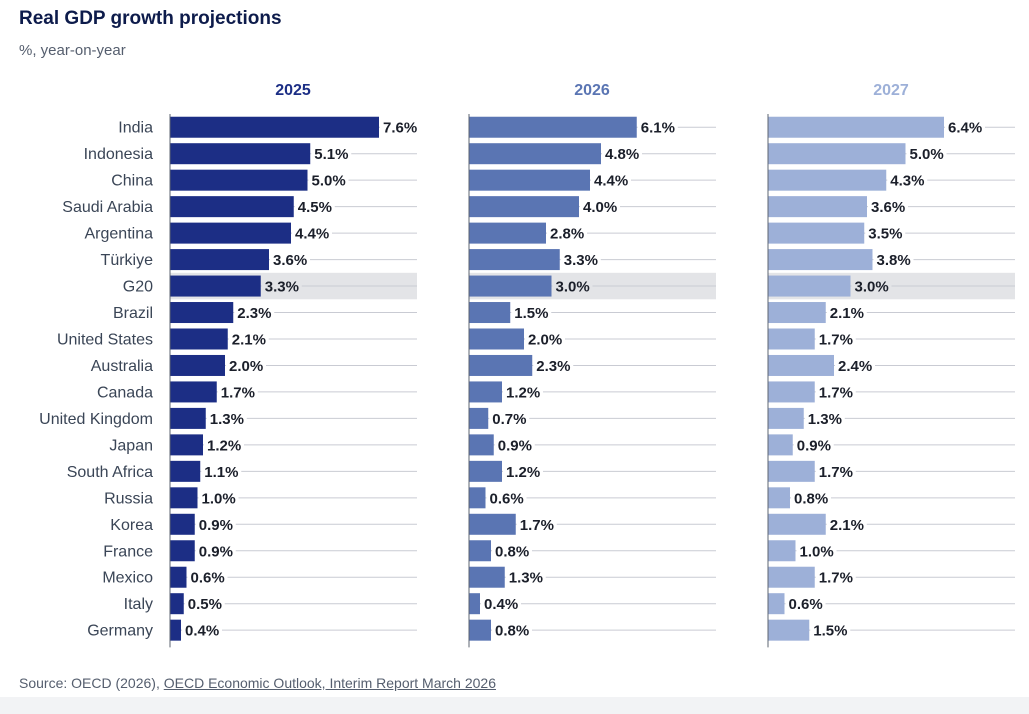 This screenshot has height=714, width=1029. I want to click on value-label: 3.8%, so click(894, 260).